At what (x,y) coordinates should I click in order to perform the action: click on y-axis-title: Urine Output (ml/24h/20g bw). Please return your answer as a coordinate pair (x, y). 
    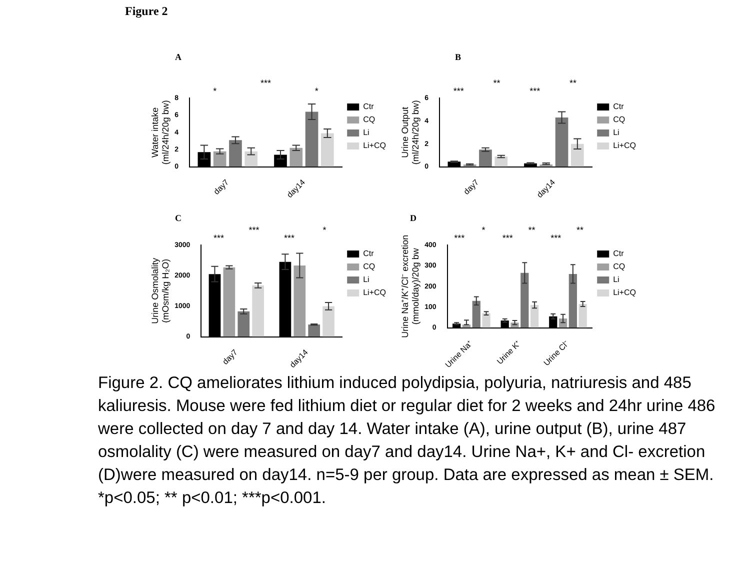
    Looking at the image, I should click on (410, 132).